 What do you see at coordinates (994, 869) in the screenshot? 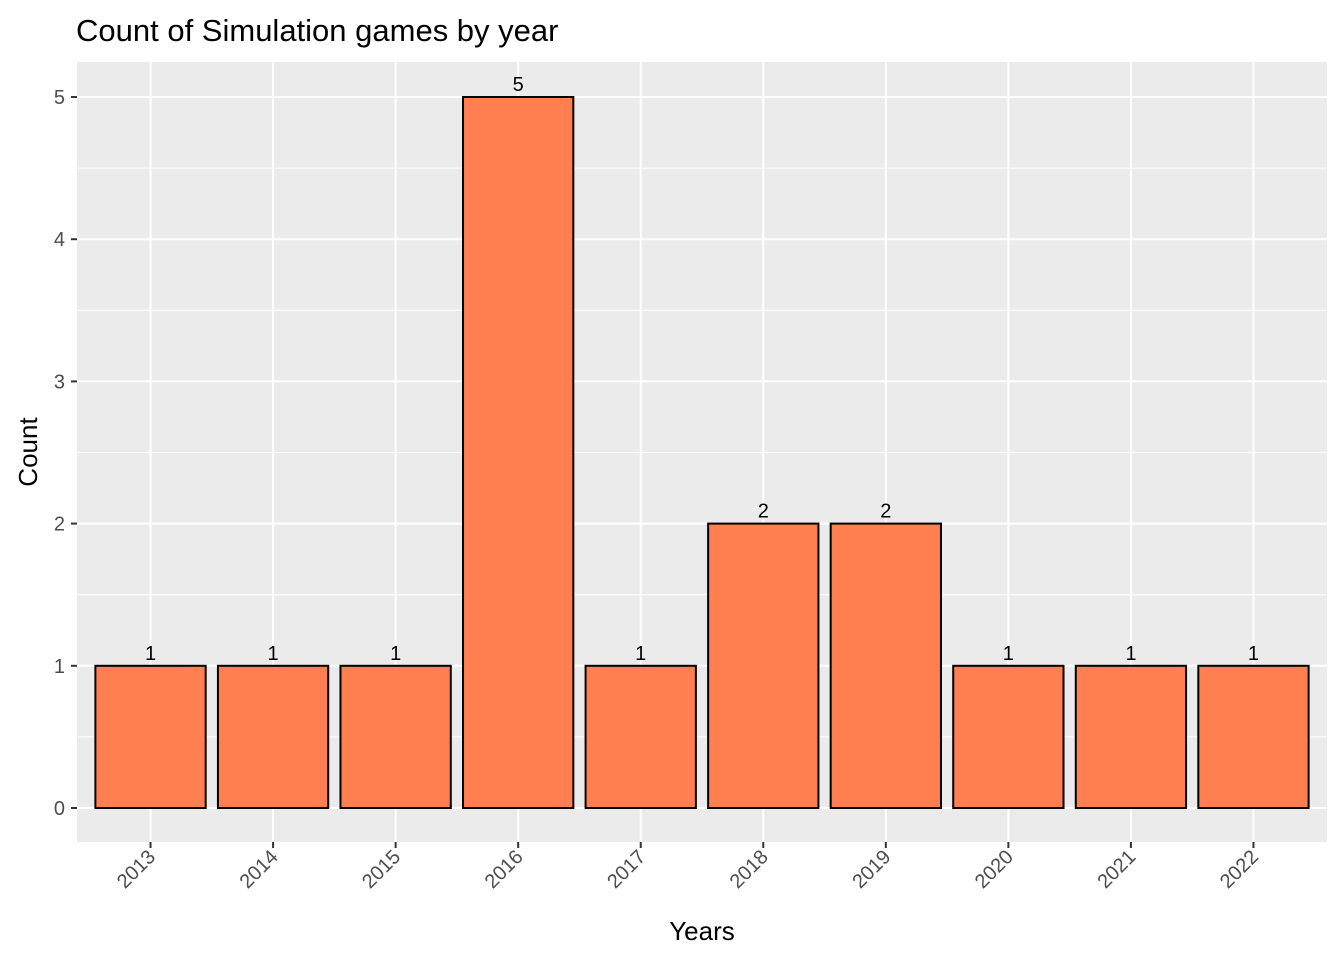
I see `x-tick-label: 2020` at bounding box center [994, 869].